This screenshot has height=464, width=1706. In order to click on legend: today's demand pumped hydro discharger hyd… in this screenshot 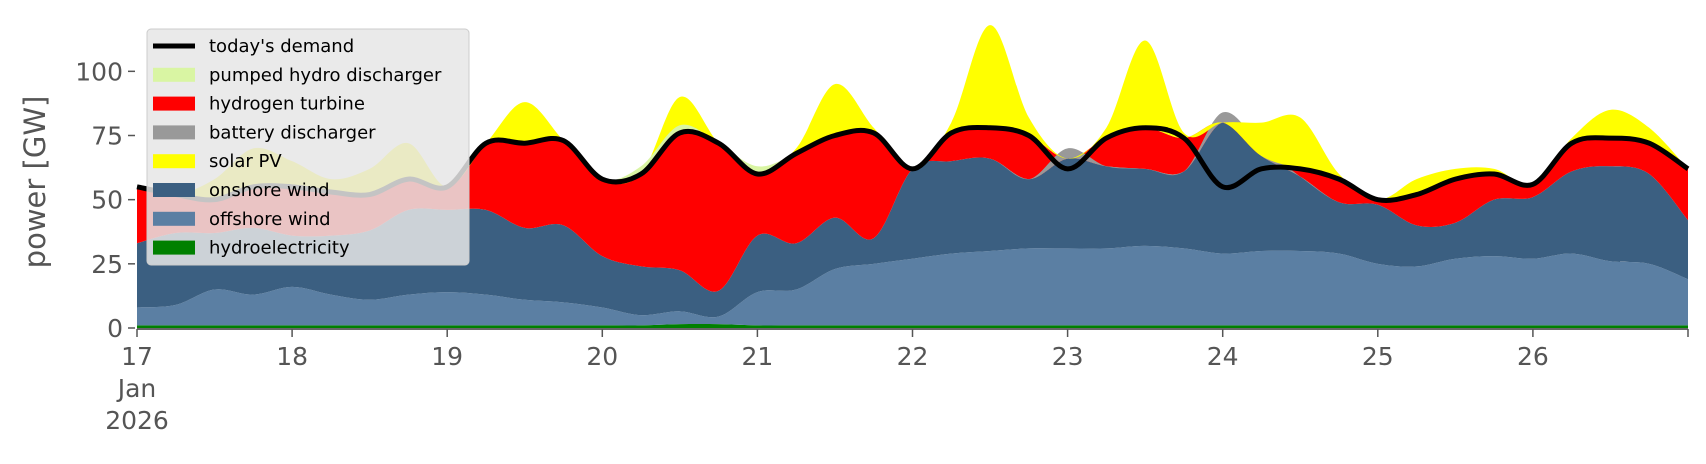, I will do `click(308, 147)`.